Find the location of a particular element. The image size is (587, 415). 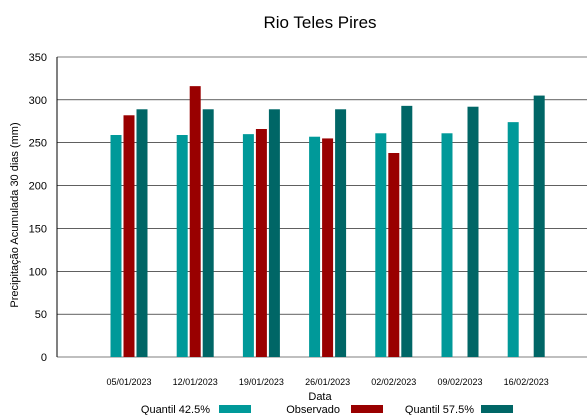

x-tick-label: 02/02/2023 is located at coordinates (393, 382).